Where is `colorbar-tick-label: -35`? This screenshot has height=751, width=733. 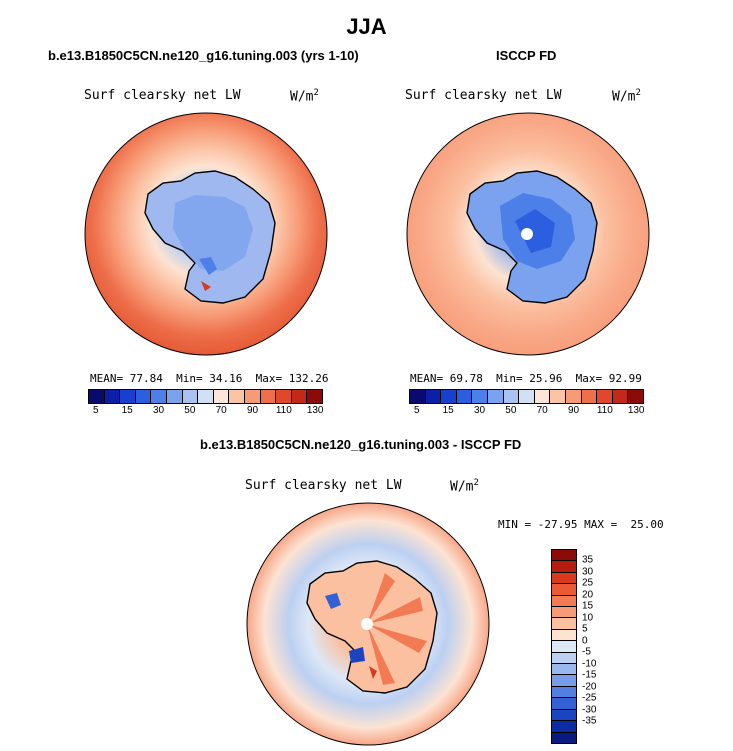
colorbar-tick-label: -35 is located at coordinates (589, 721).